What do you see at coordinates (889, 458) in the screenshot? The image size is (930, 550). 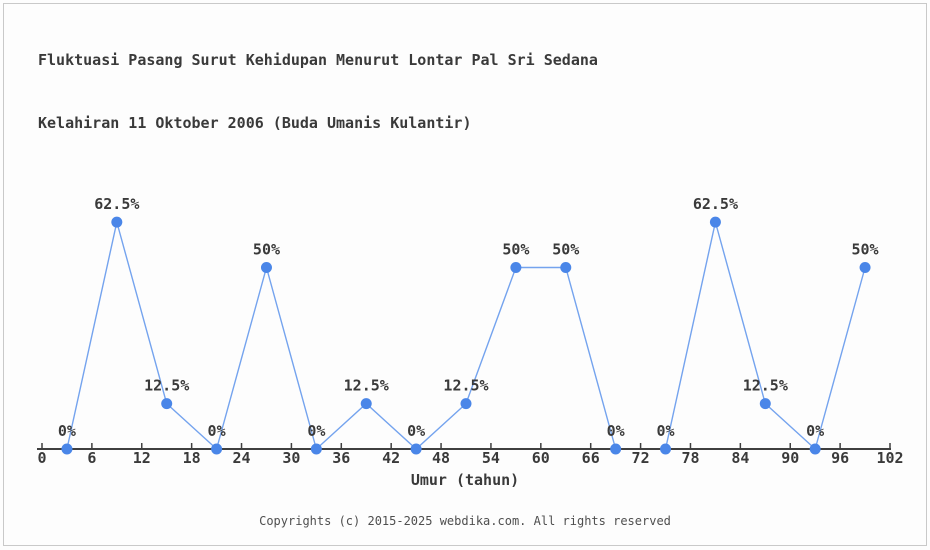 I see `x-tick-label: 102` at bounding box center [889, 458].